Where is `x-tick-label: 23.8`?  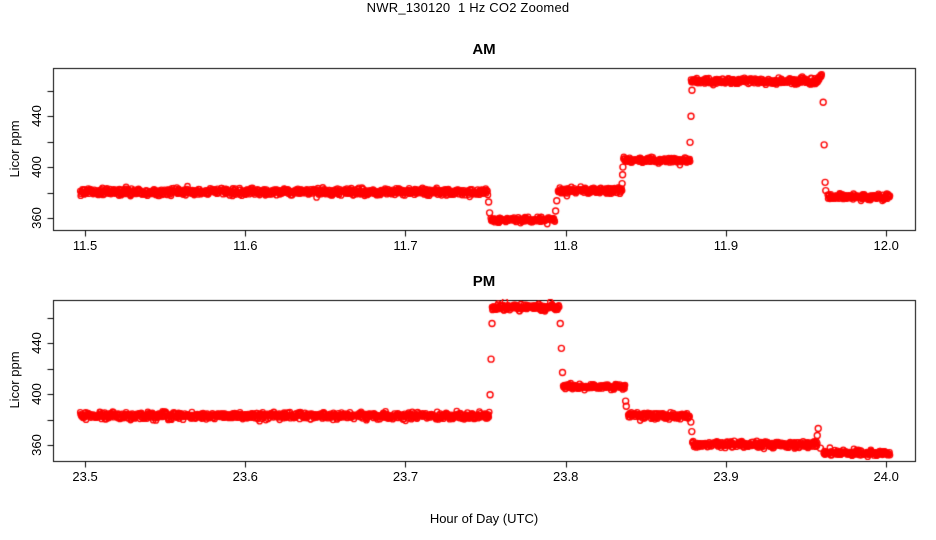
x-tick-label: 23.8 is located at coordinates (566, 476).